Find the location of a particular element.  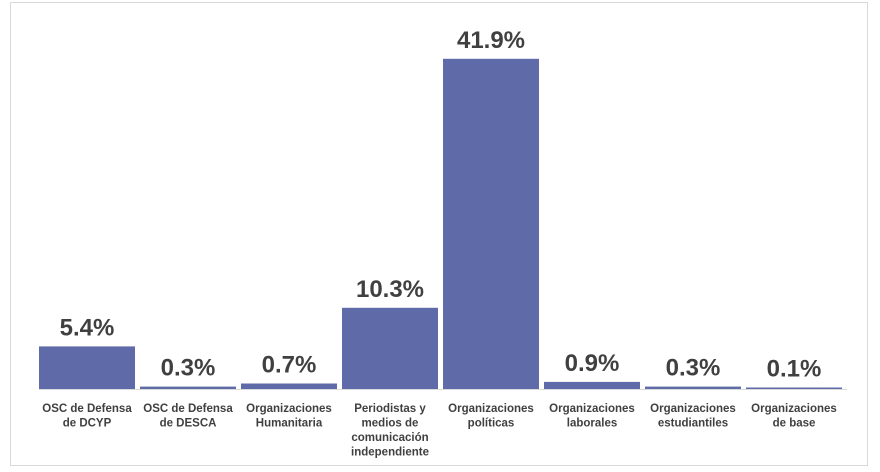

data-label-4: 41.9% is located at coordinates (491, 40).